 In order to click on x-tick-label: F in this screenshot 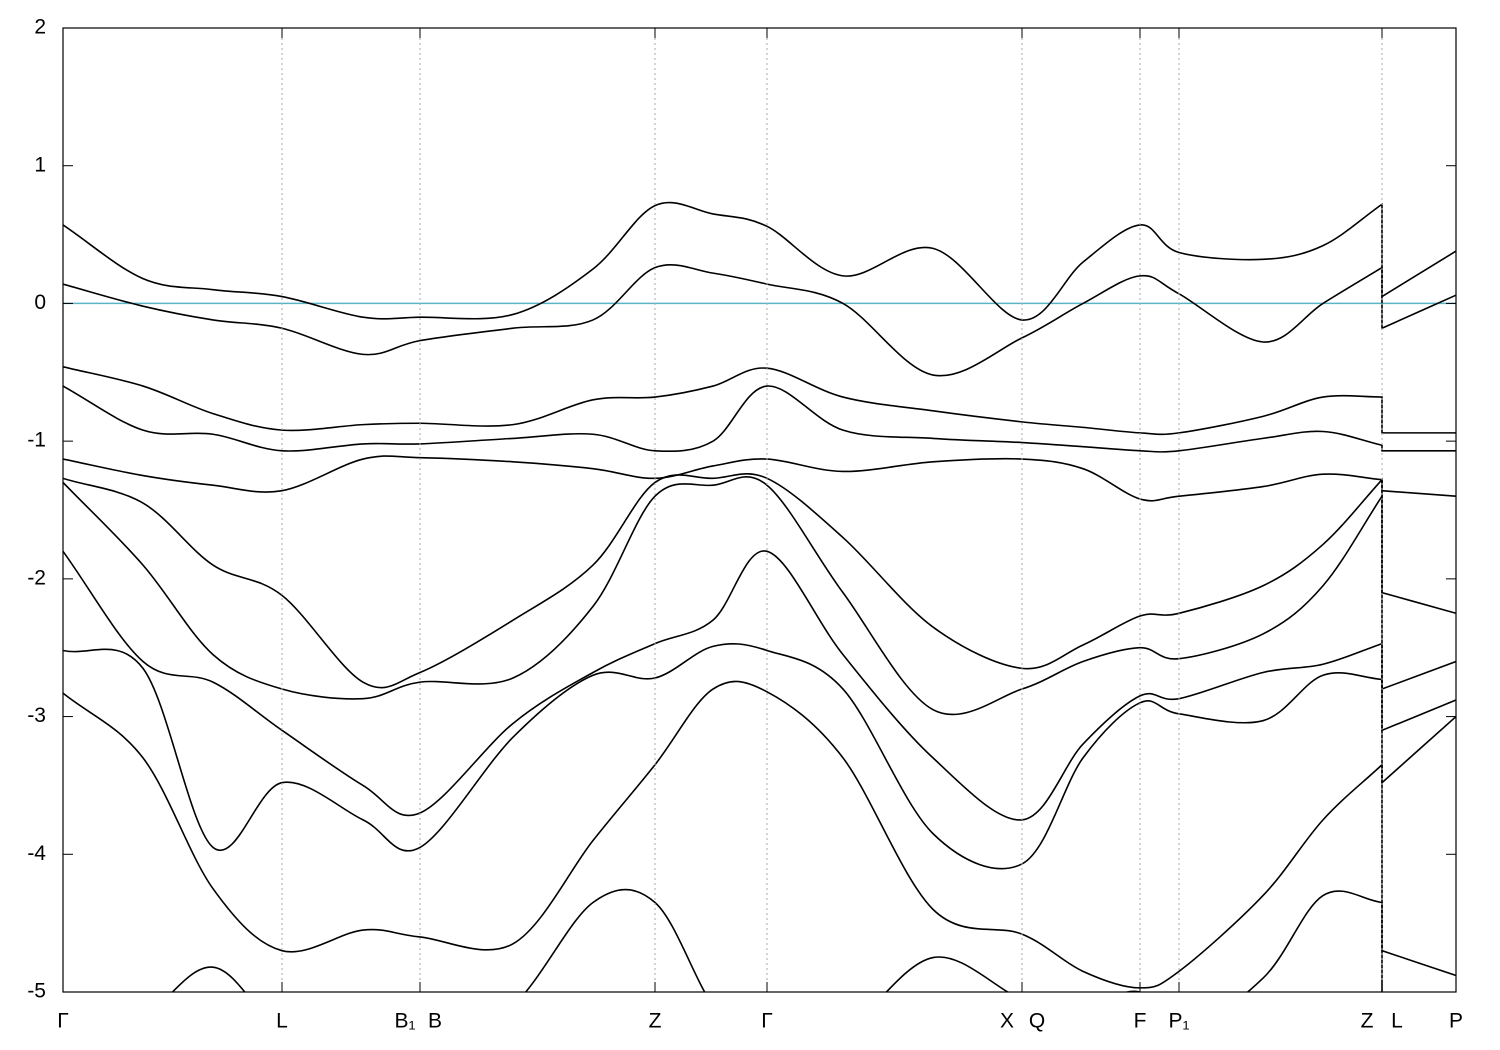, I will do `click(1140, 1021)`.